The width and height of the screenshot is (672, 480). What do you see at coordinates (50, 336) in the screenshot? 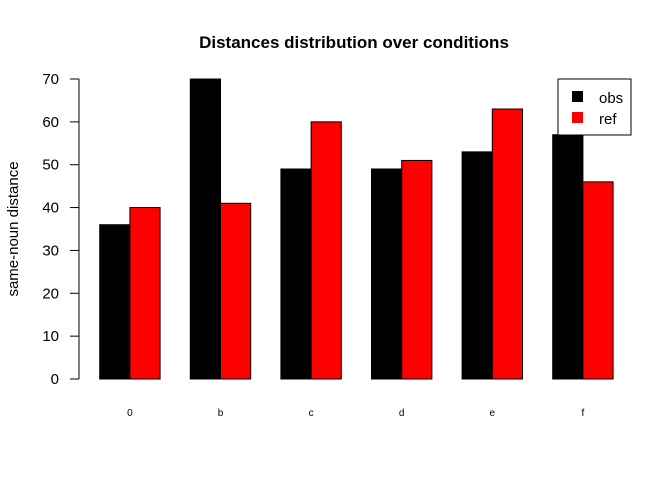
I see `y-tick-label: 10` at bounding box center [50, 336].